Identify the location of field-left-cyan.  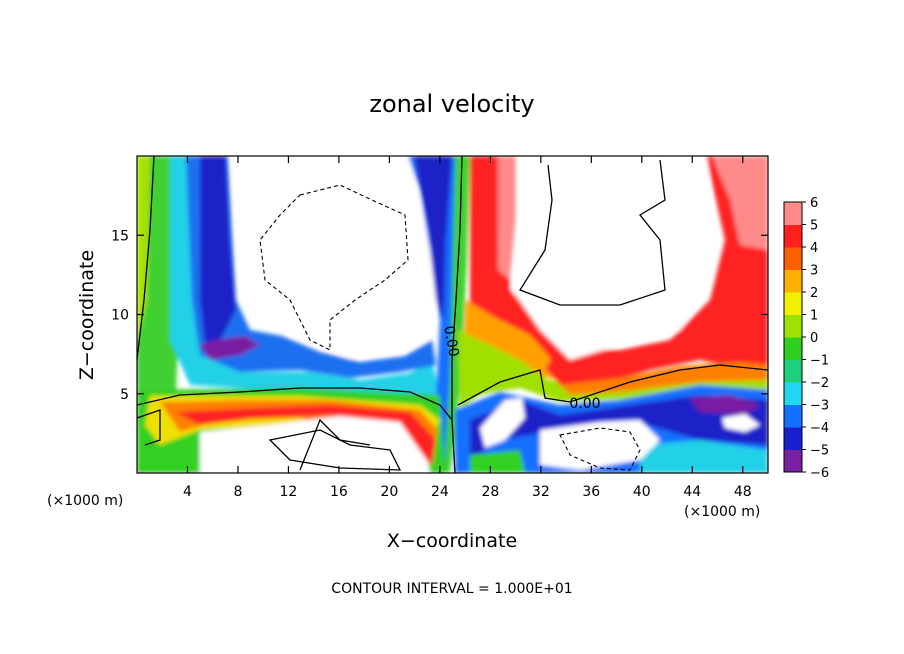
(305, 275).